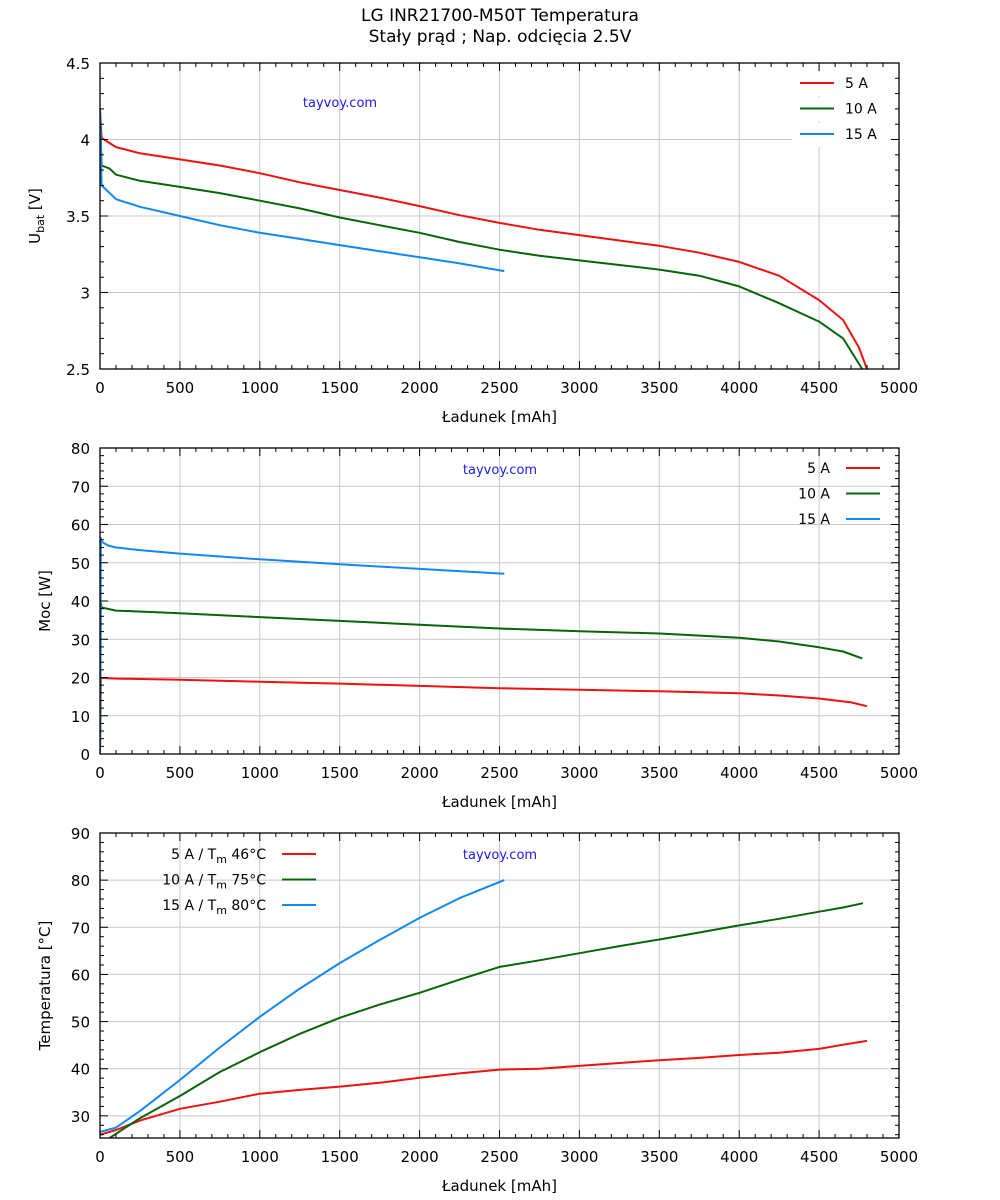 The height and width of the screenshot is (1200, 1000). I want to click on y-tick-label: 0, so click(85, 755).